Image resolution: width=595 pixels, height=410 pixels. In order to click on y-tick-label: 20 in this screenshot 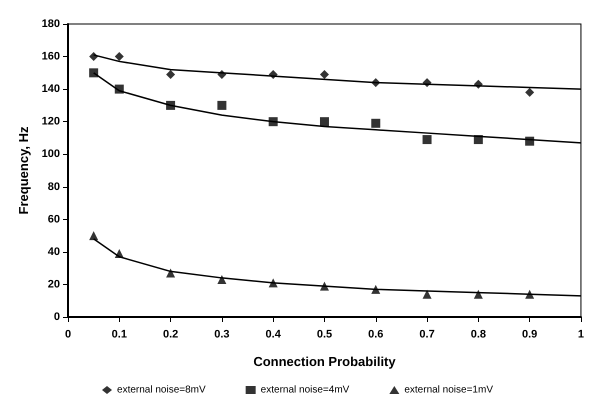, I will do `click(54, 284)`.